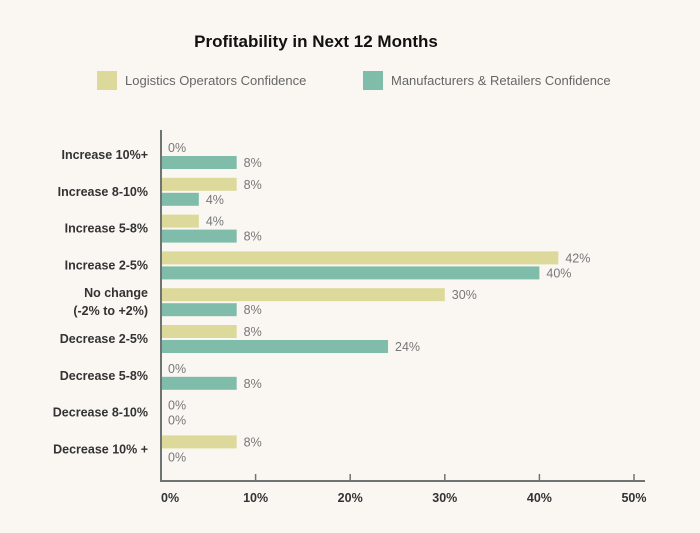 Image resolution: width=700 pixels, height=533 pixels. Describe the element at coordinates (464, 295) in the screenshot. I see `data-label: 30%` at that location.